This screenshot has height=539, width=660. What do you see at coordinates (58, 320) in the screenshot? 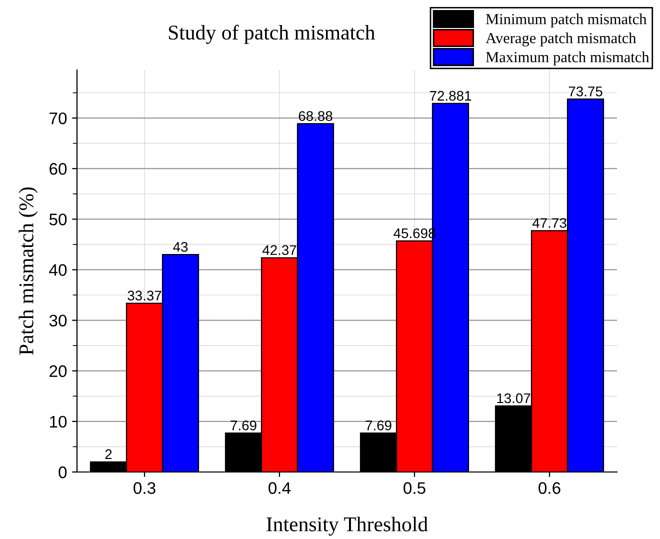
I see `y-tick-label: 30` at bounding box center [58, 320].